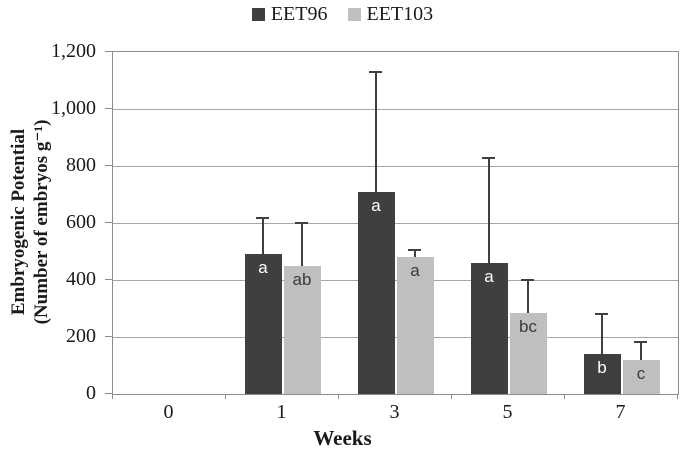  Describe the element at coordinates (168, 412) in the screenshot. I see `x-tick-label-0: 0` at that location.